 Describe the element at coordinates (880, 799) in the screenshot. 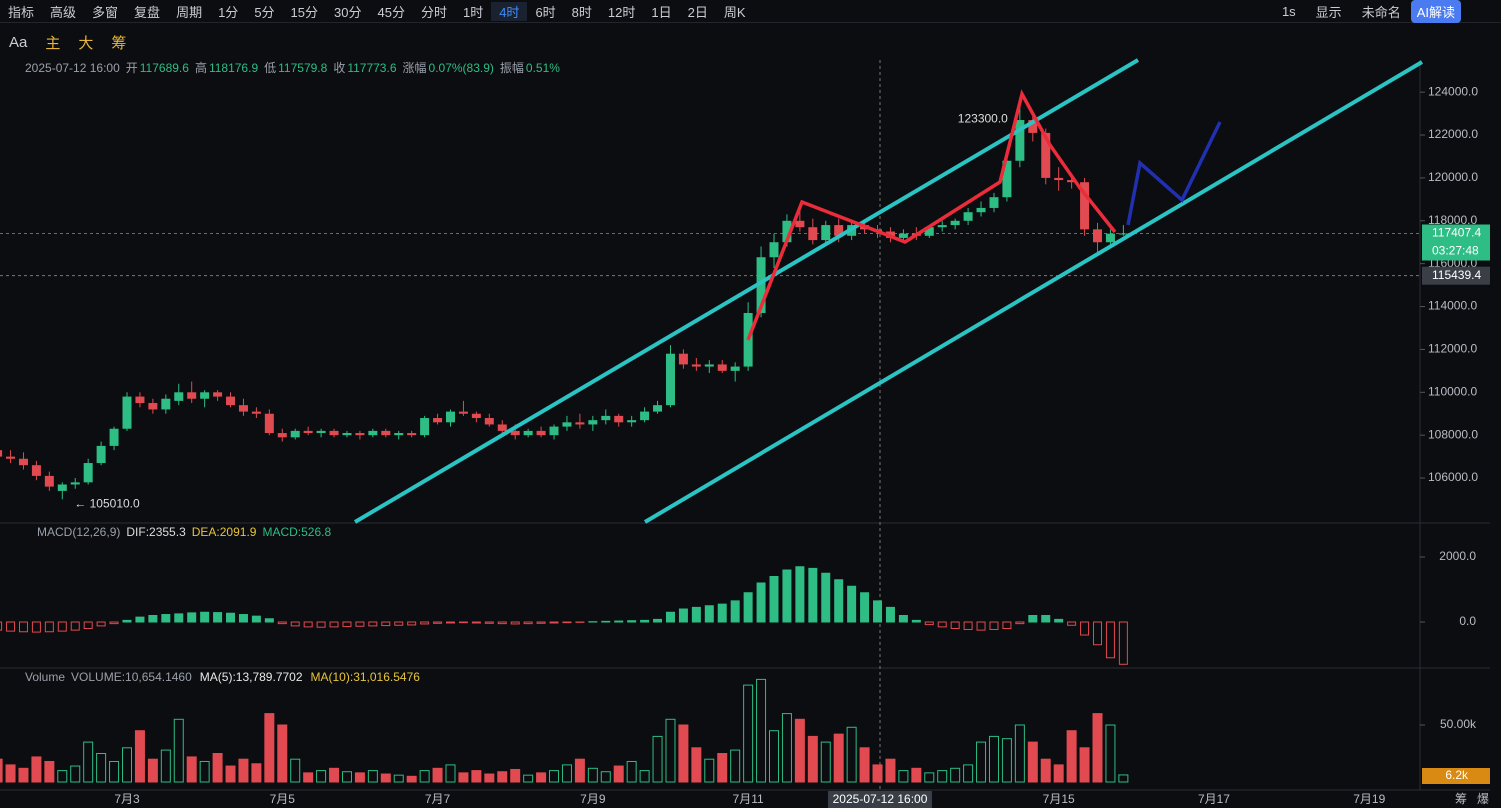

I see `crosshair-time: 2025-07-12 16:00` at that location.